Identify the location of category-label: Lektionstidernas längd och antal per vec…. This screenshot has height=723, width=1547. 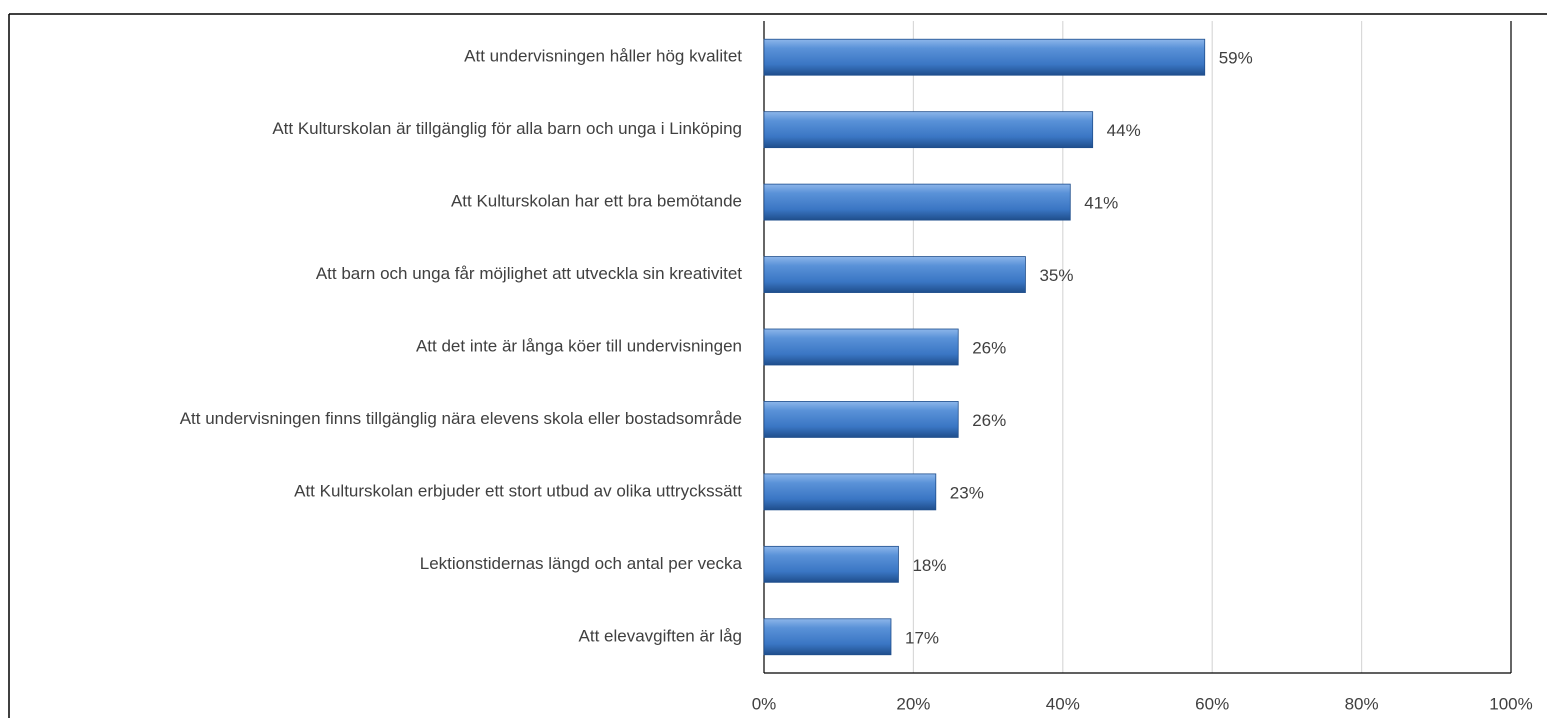
(581, 563).